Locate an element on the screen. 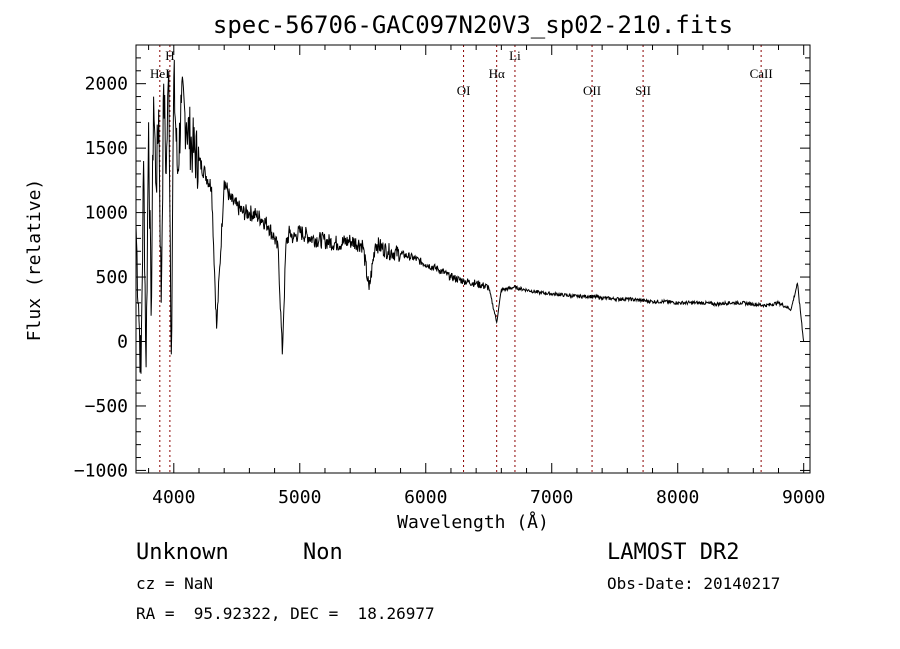 The width and height of the screenshot is (900, 649). survey-name: LAMOST DR2 is located at coordinates (673, 552).